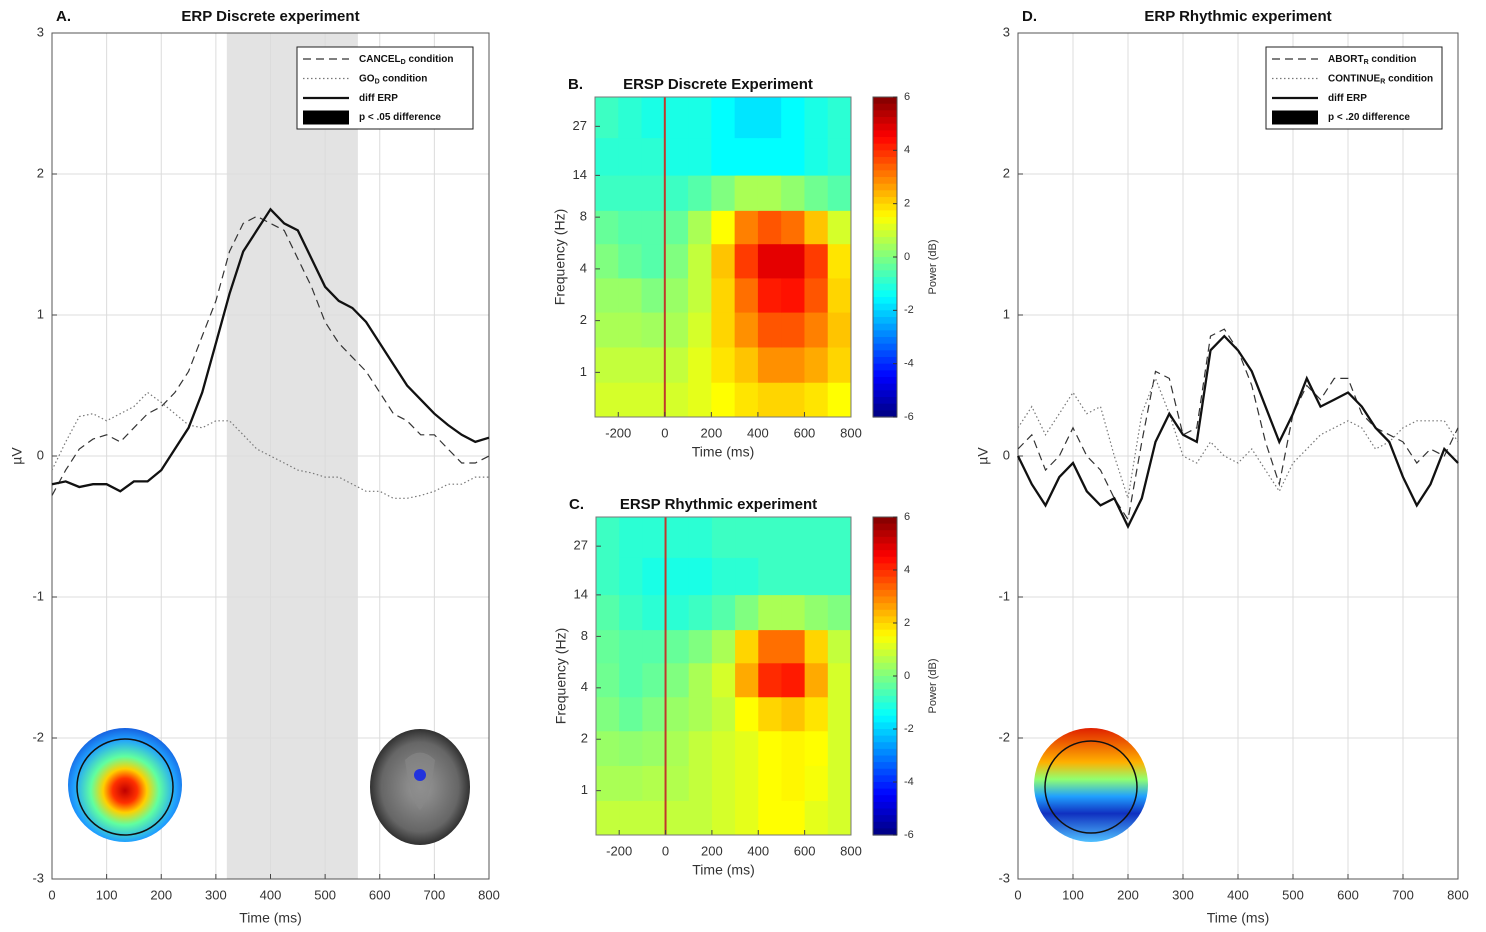  I want to click on y-tick-label: 2, so click(1006, 172).